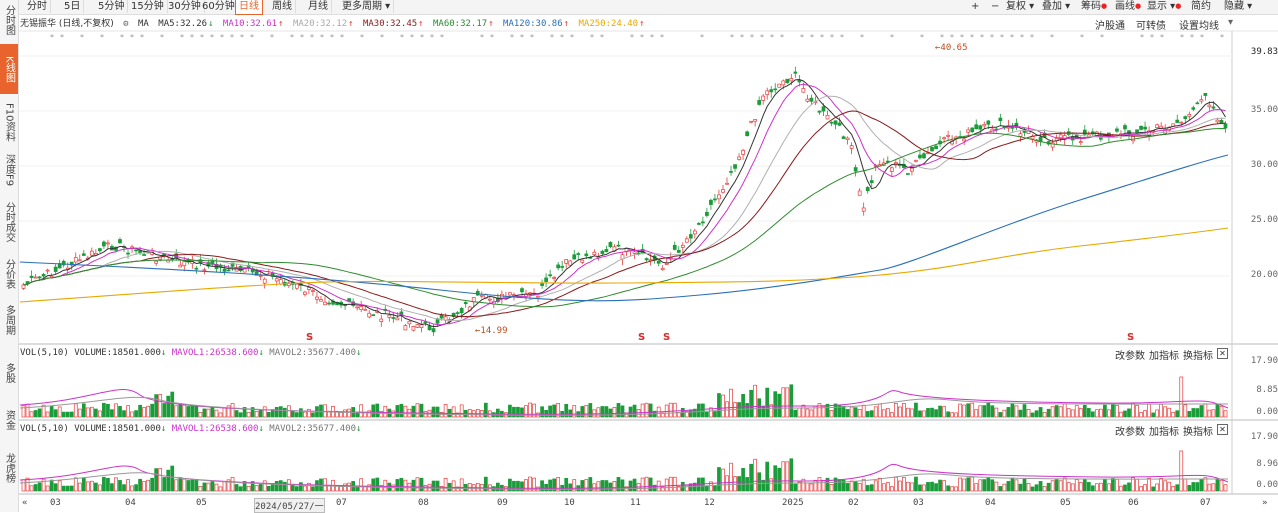 The image size is (1278, 513). Describe the element at coordinates (1201, 6) in the screenshot. I see `toolbar-5: 简约` at that location.